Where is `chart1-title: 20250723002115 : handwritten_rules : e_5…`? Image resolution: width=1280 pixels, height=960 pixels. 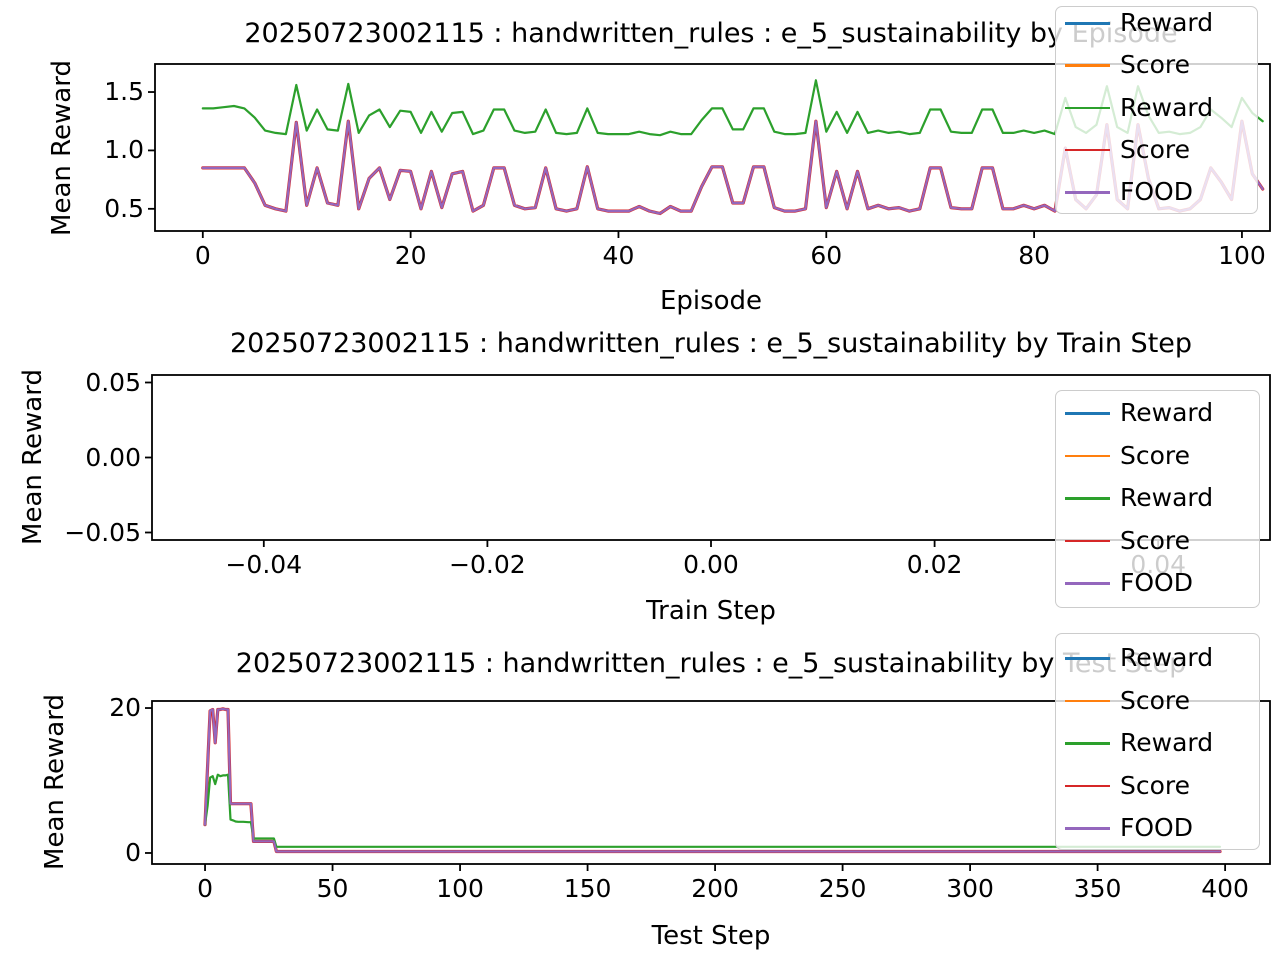 chart1-title: 20250723002115 : handwritten_rules : e_5… is located at coordinates (711, 33).